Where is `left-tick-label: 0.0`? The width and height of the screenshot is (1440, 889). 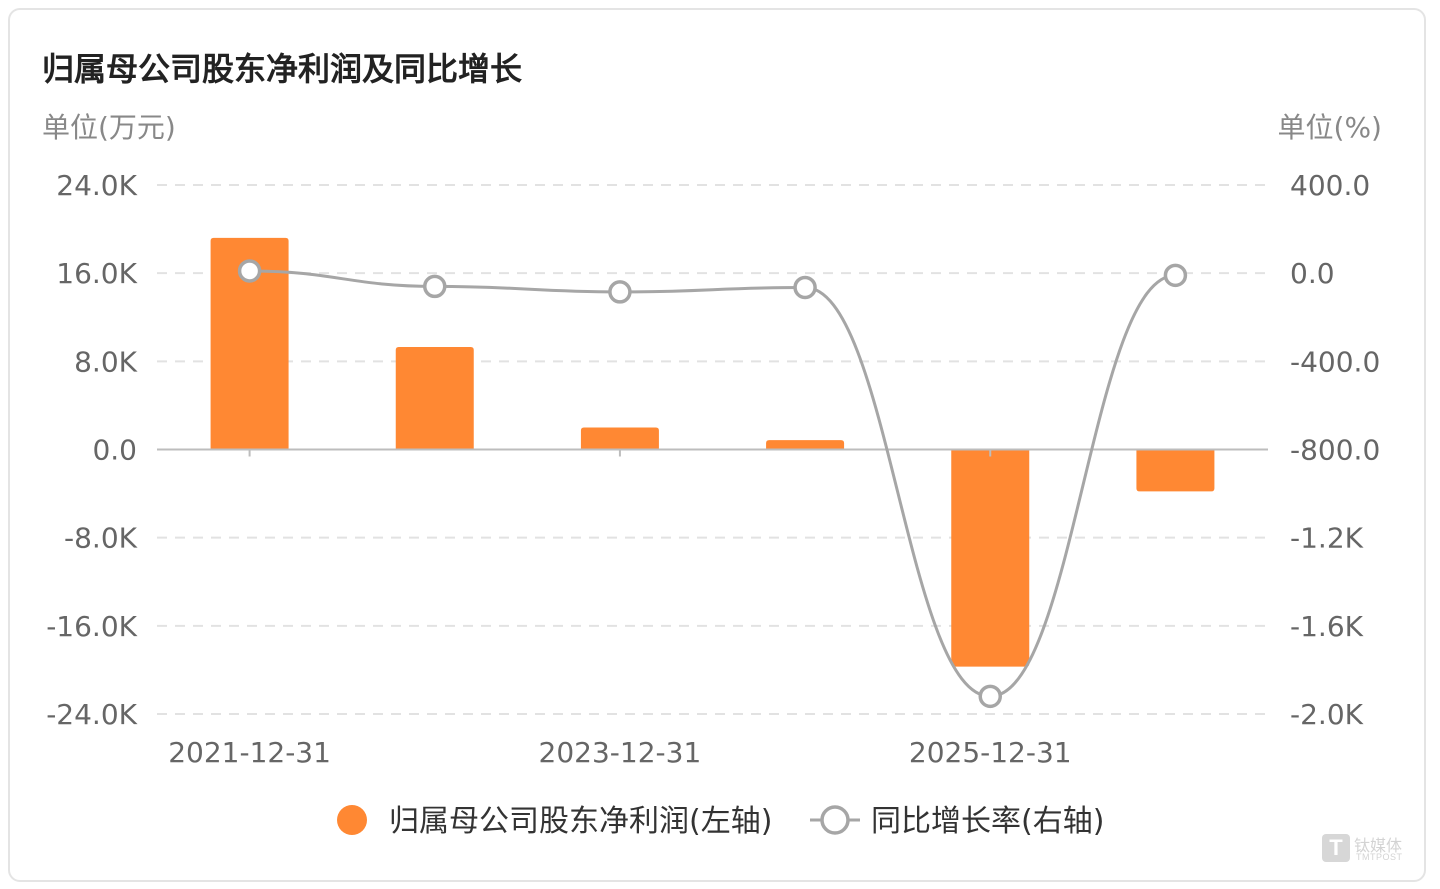
left-tick-label: 0.0 is located at coordinates (114, 450).